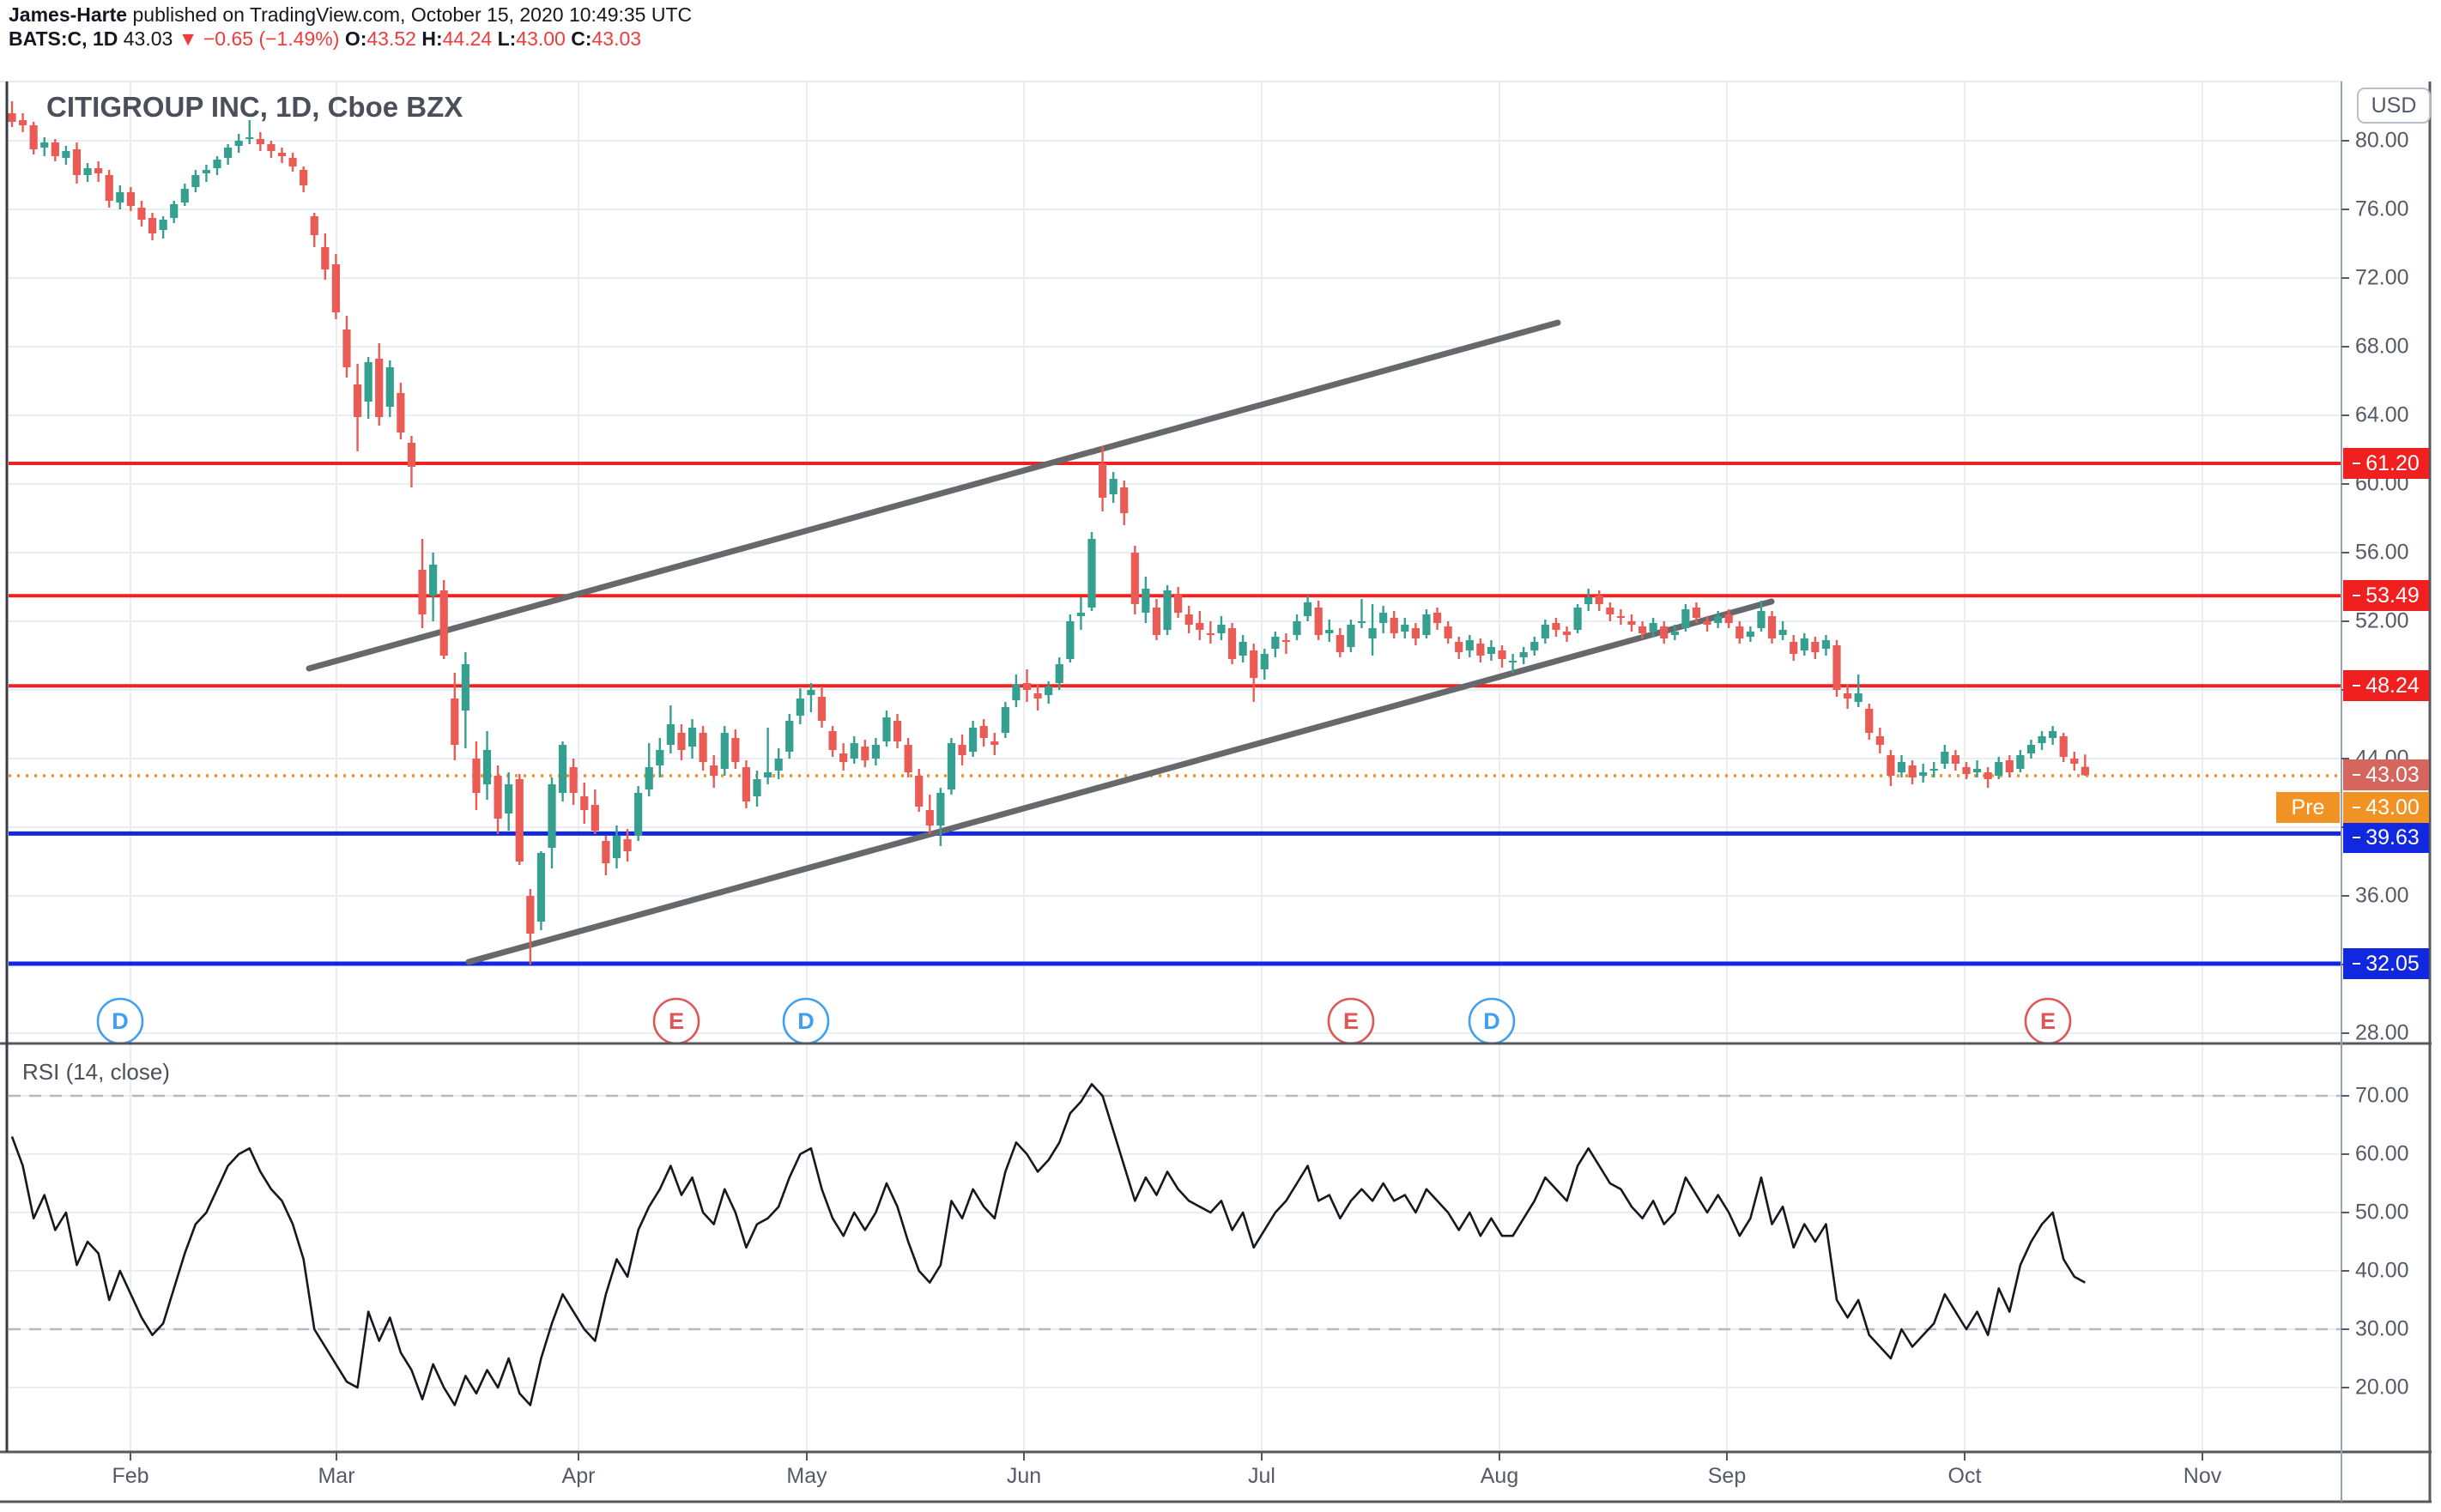  What do you see at coordinates (806, 1476) in the screenshot?
I see `time-axis-month-label: May` at bounding box center [806, 1476].